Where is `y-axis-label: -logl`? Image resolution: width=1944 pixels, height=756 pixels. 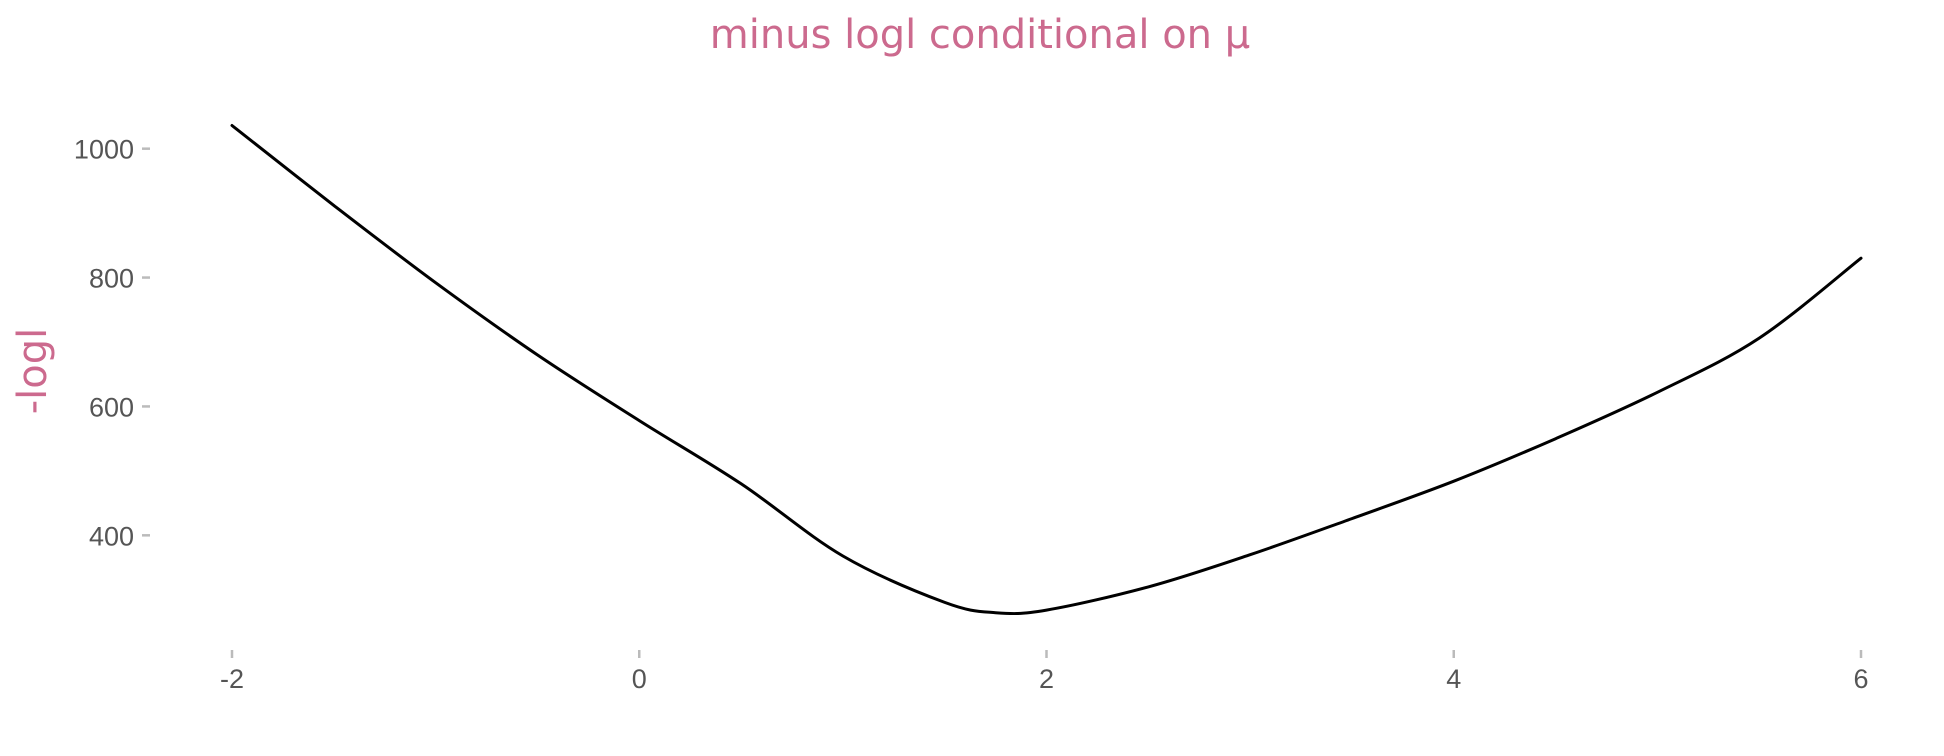 y-axis-label: -logl is located at coordinates (33, 371).